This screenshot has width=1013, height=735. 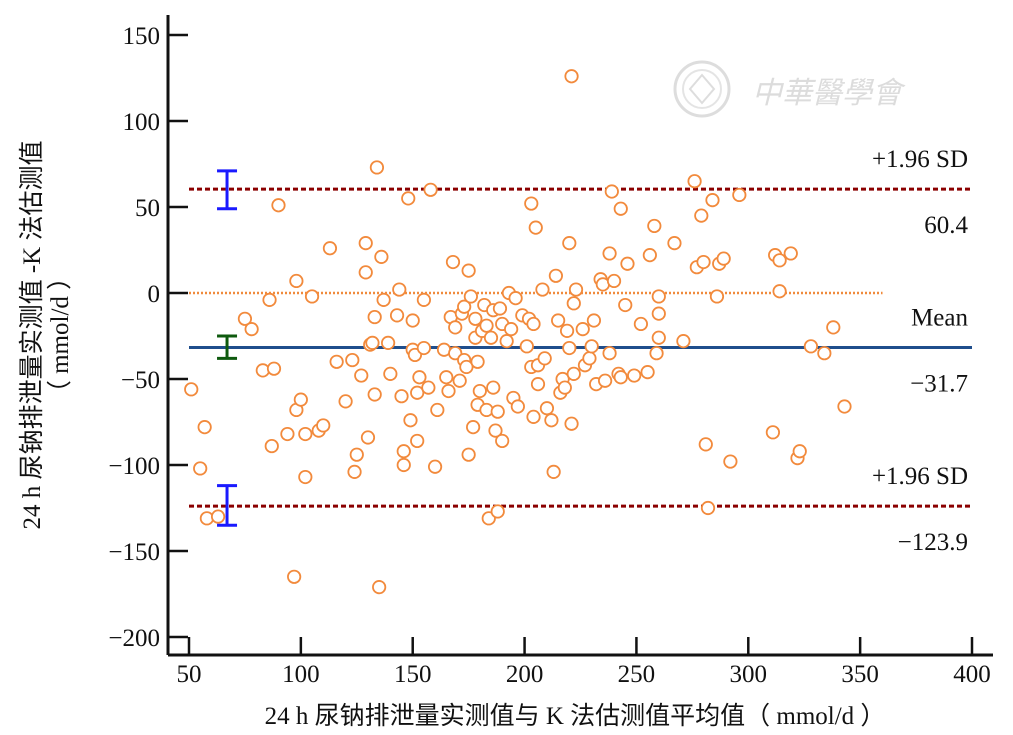 I want to click on mean-value-label: −31.7, so click(x=939, y=384).